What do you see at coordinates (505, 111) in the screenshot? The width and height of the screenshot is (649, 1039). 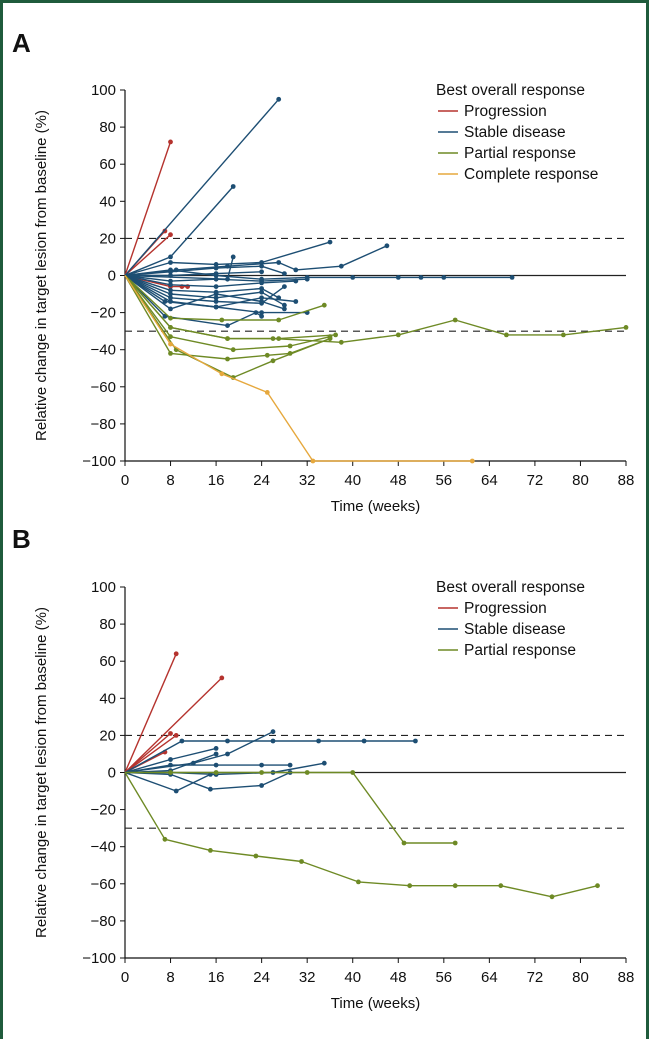 I see `legend-label-progression: Progression` at bounding box center [505, 111].